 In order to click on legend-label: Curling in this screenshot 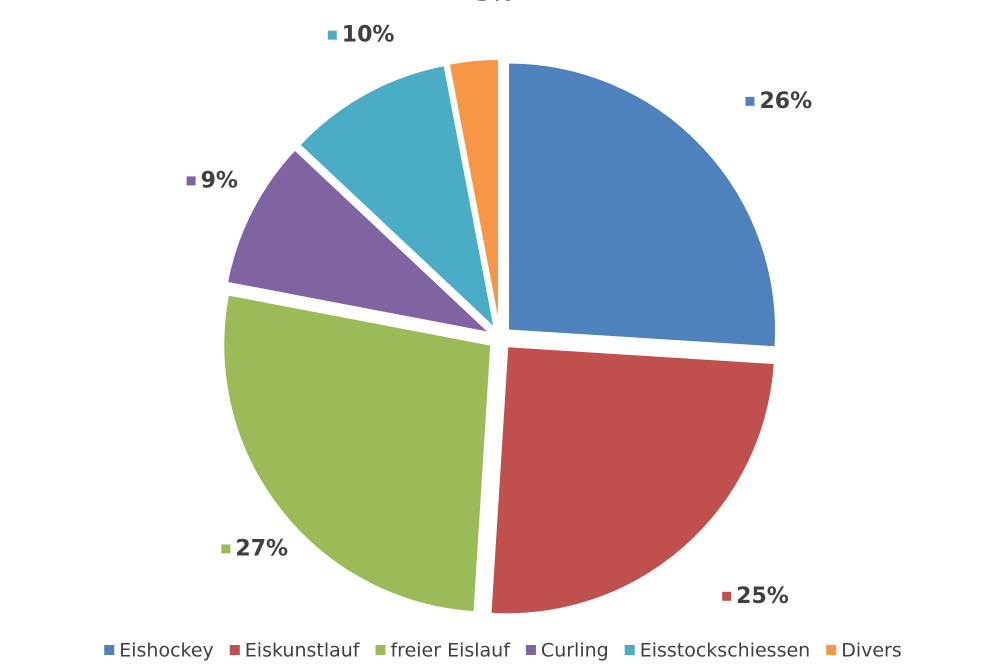, I will do `click(575, 651)`.